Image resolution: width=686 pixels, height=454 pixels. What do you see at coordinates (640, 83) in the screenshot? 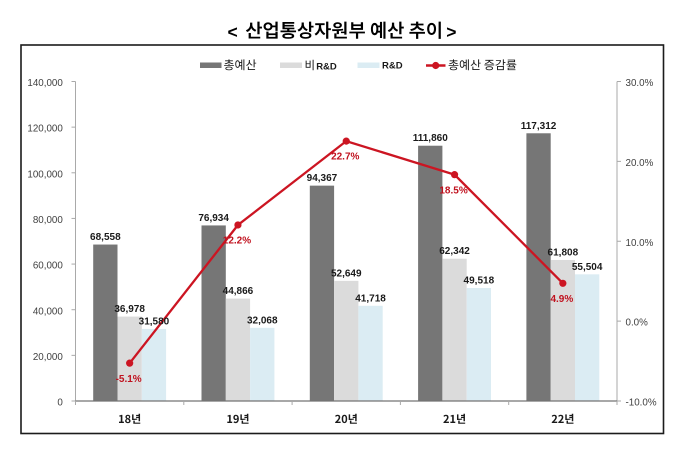
I see `svg-text: 30.0%` at bounding box center [640, 83].